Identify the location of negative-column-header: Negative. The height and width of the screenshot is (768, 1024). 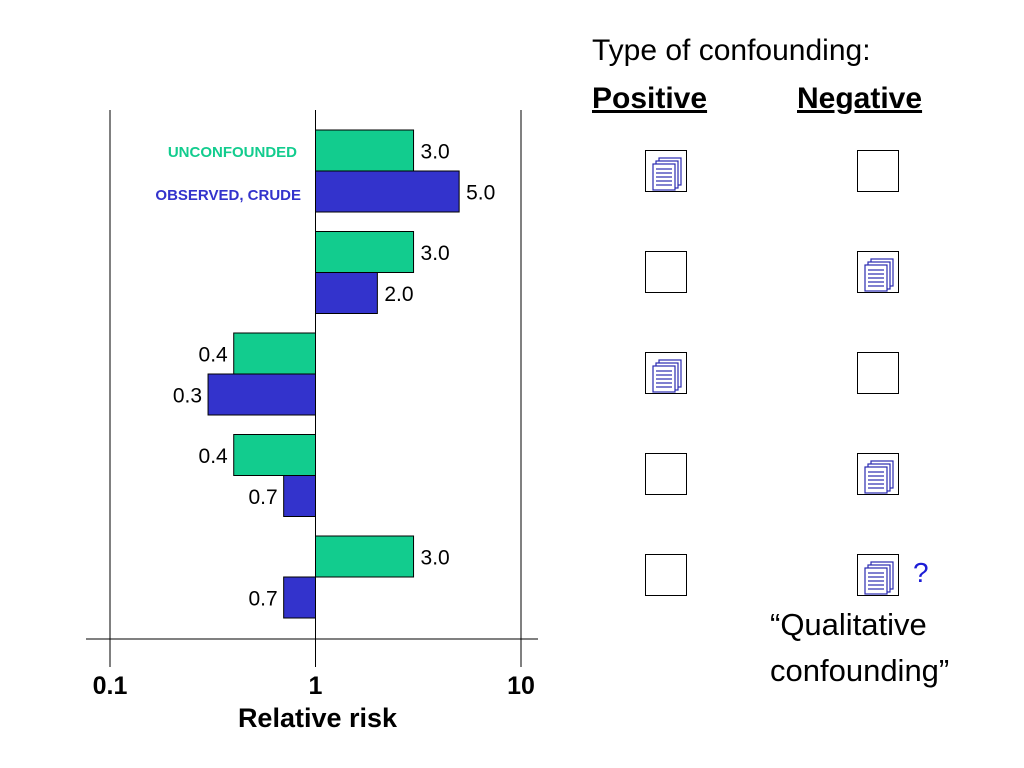
(860, 98).